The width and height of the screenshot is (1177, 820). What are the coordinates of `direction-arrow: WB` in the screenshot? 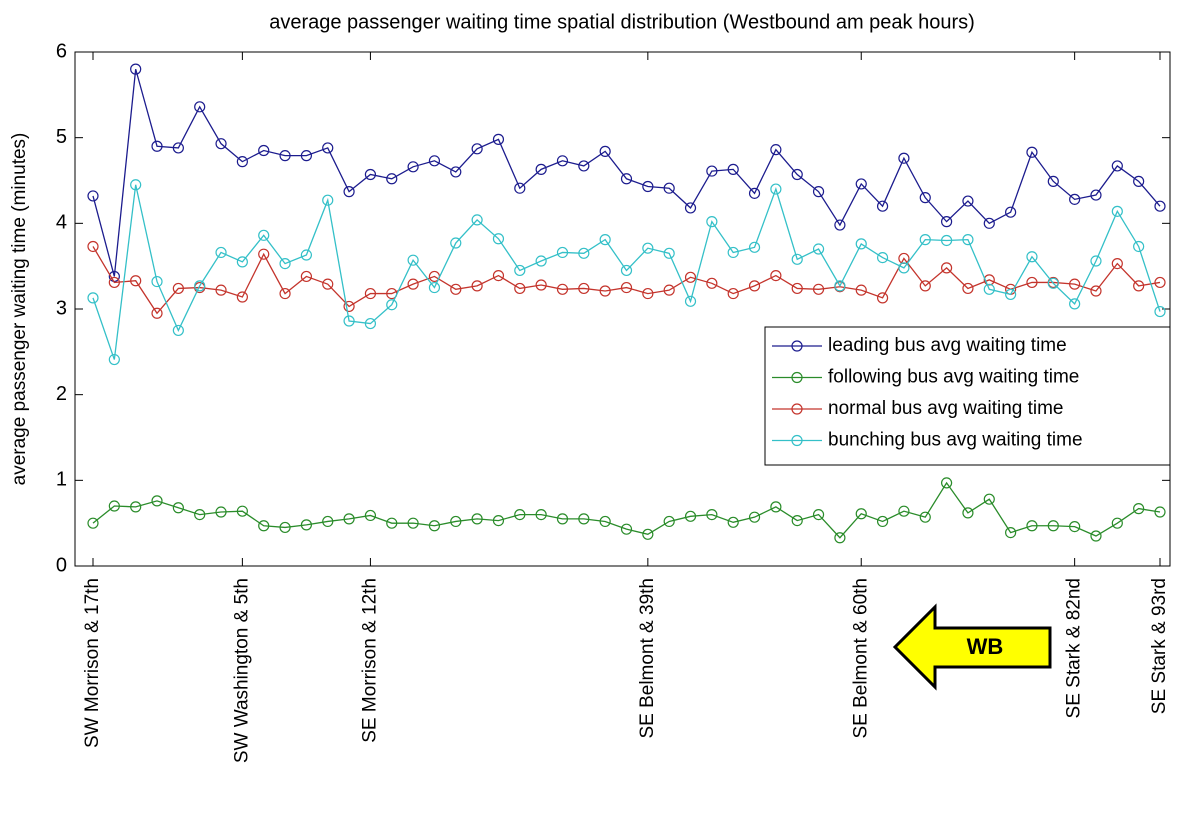 It's located at (972, 647).